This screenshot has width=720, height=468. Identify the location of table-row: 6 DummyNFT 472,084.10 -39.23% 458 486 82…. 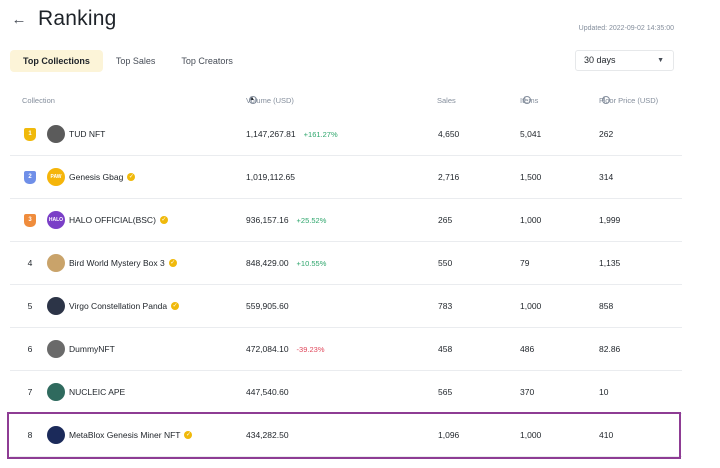
(346, 349).